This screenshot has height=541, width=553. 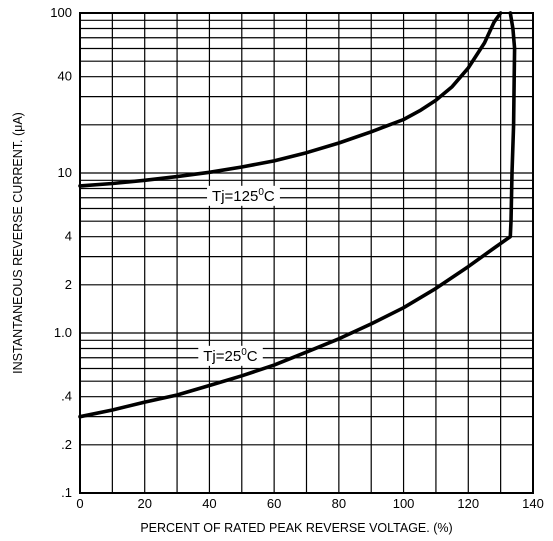 What do you see at coordinates (239, 275) in the screenshot?
I see `annotations: Tj=1250C Tj=250C` at bounding box center [239, 275].